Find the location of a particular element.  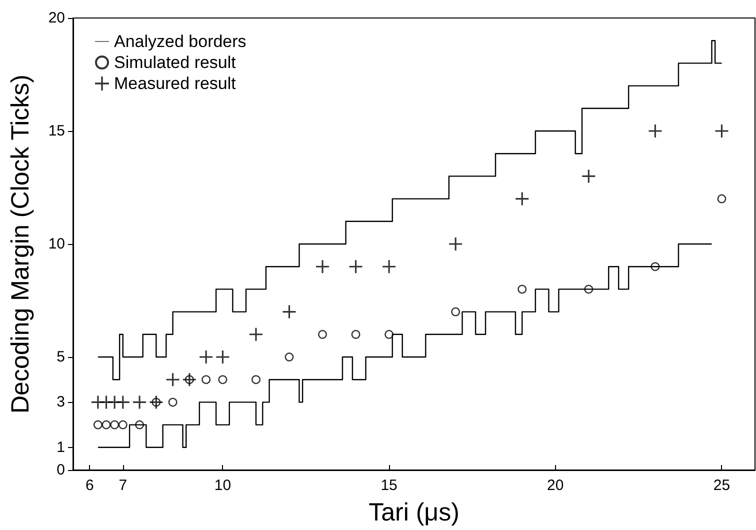

x-tick-label: 10 is located at coordinates (223, 485).